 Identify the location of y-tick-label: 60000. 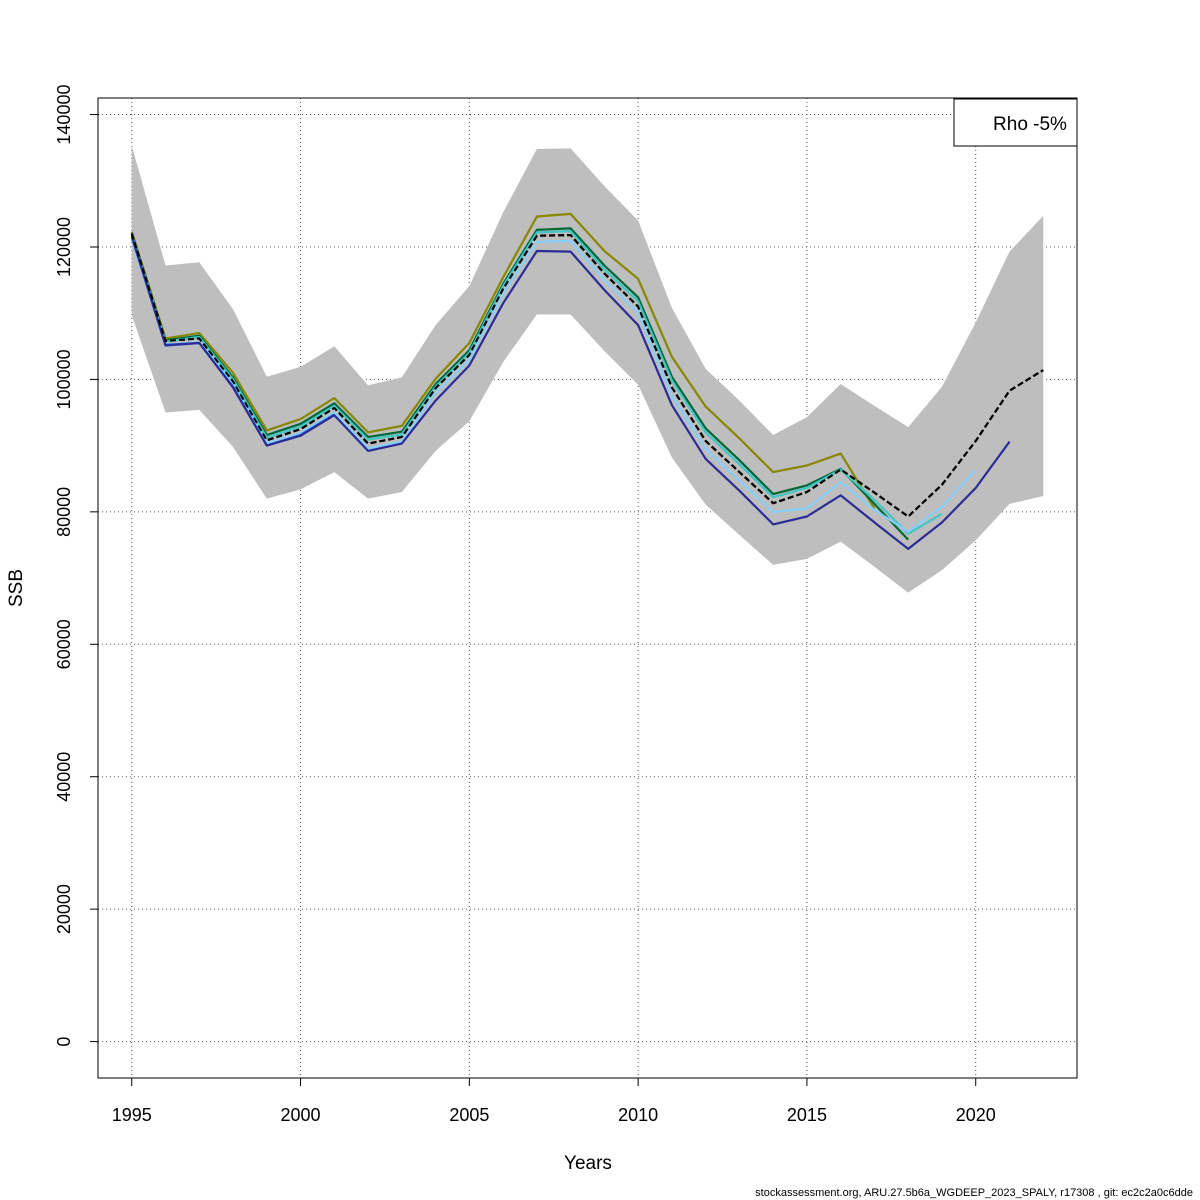
(64, 644).